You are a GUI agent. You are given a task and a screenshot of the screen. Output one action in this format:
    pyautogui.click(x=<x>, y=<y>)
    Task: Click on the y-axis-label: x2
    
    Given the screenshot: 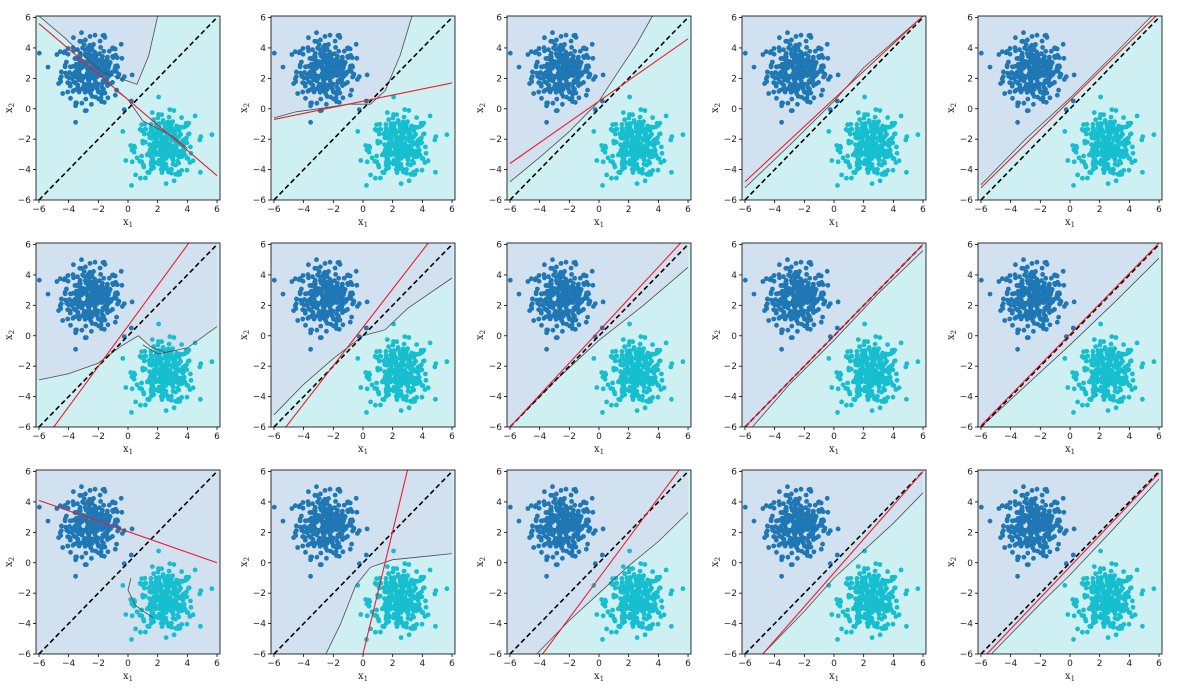 What is the action you would take?
    pyautogui.click(x=245, y=108)
    